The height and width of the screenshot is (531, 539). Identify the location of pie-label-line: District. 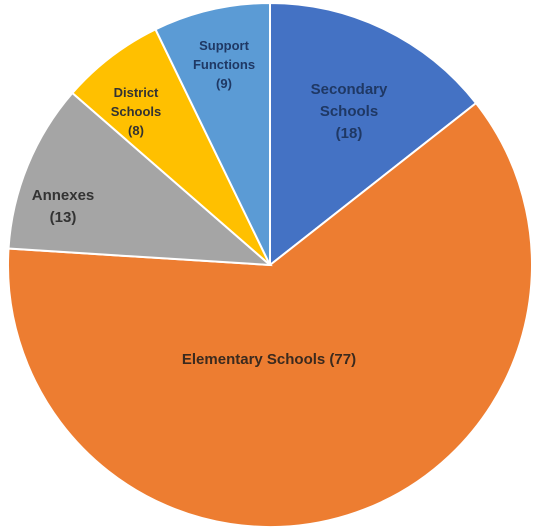
(136, 92).